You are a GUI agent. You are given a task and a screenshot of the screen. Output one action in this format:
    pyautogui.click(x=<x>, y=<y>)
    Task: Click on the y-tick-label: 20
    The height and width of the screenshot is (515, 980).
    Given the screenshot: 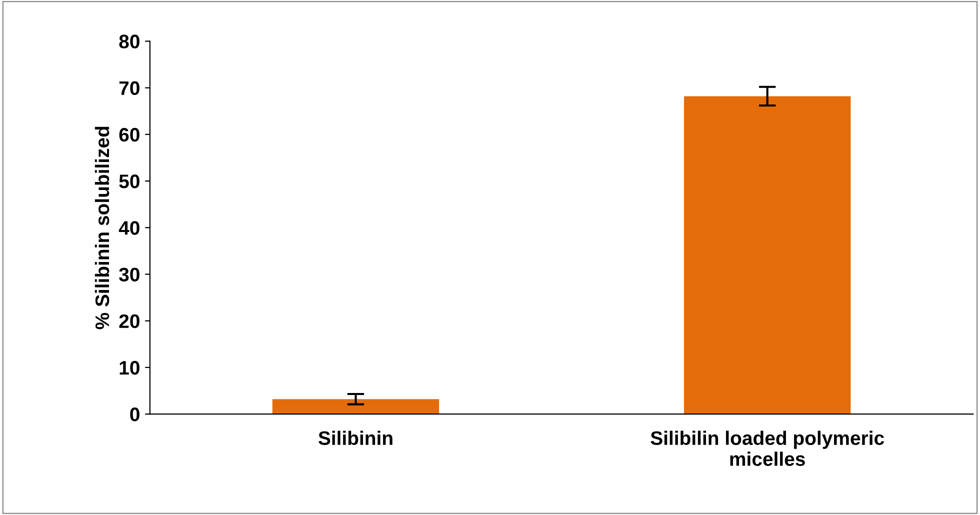 What is the action you would take?
    pyautogui.click(x=129, y=321)
    